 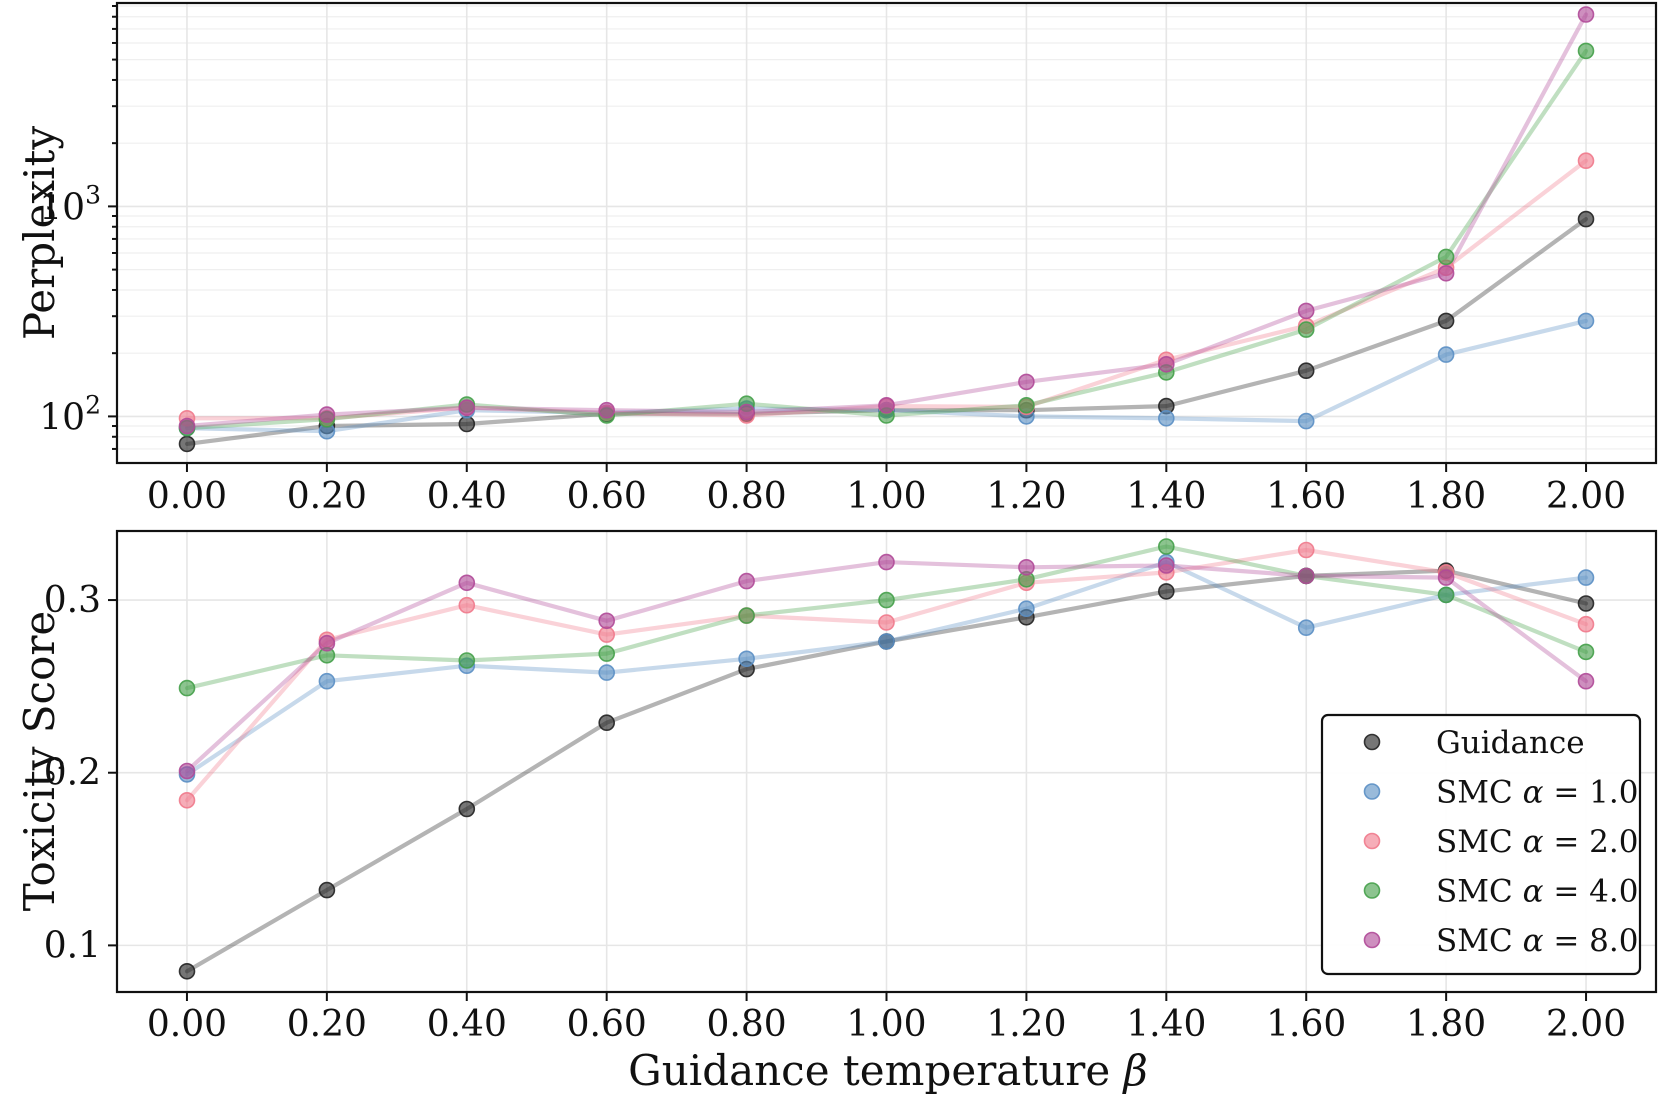 What do you see at coordinates (39, 233) in the screenshot?
I see `y-axis-title: Perplexity` at bounding box center [39, 233].